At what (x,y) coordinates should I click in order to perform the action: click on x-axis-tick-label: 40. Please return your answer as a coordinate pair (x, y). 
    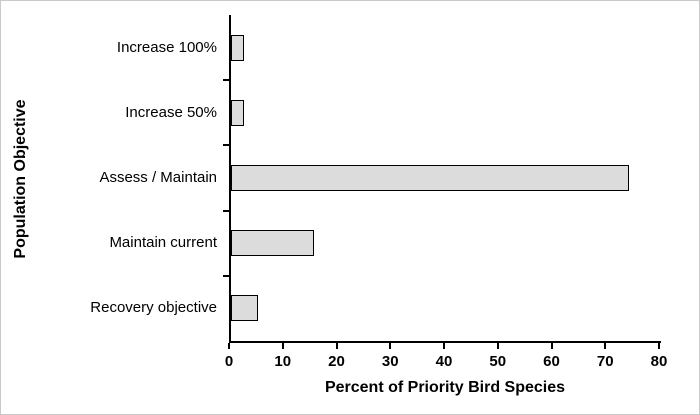
    Looking at the image, I should click on (444, 361).